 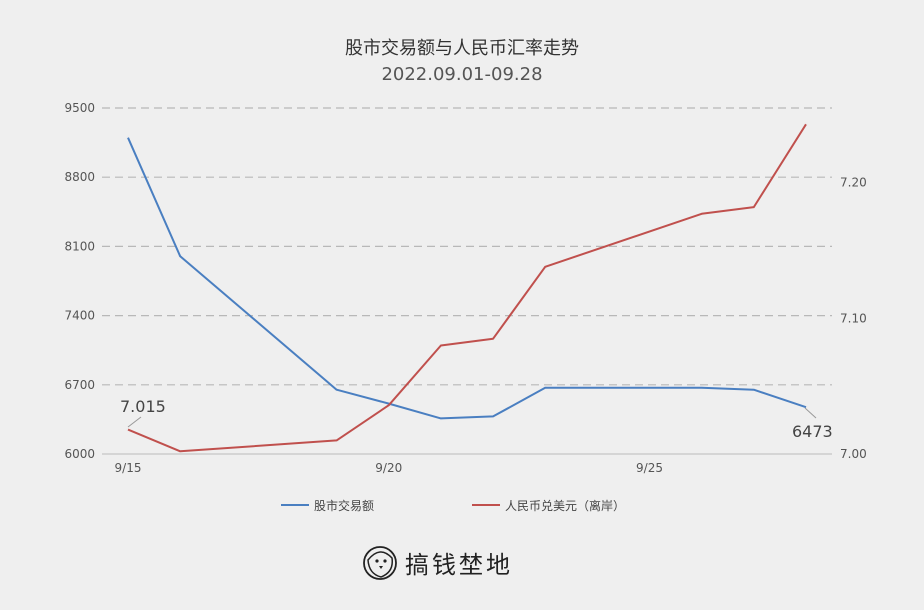 I want to click on y-axis-left: 9500 8800 8100 7400 6700 6000, so click(x=79, y=281).